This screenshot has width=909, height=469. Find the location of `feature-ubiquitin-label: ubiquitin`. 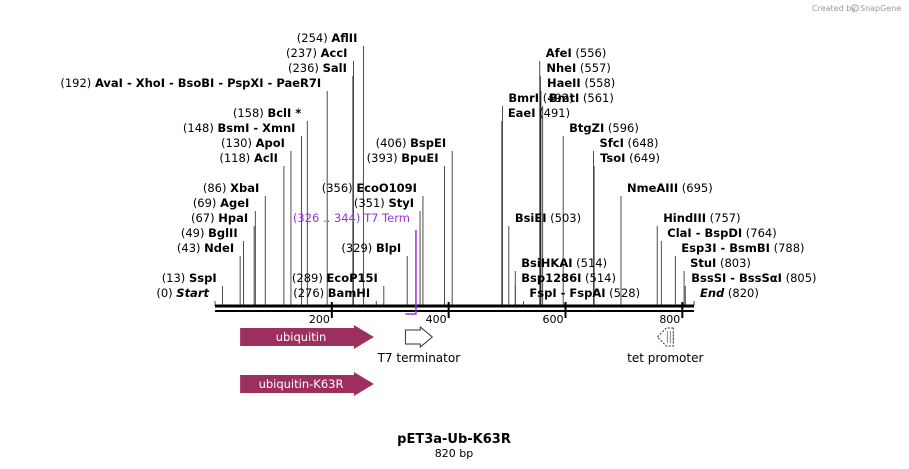

feature-ubiquitin-label: ubiquitin is located at coordinates (301, 337).